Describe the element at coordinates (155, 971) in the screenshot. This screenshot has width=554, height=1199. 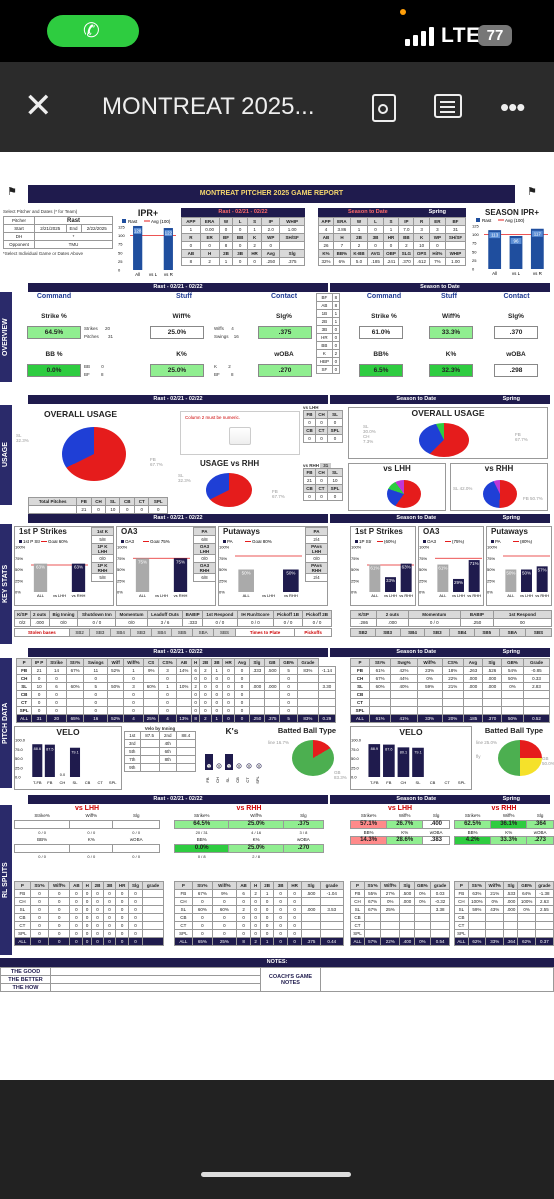
I see `the-good-notes` at that location.